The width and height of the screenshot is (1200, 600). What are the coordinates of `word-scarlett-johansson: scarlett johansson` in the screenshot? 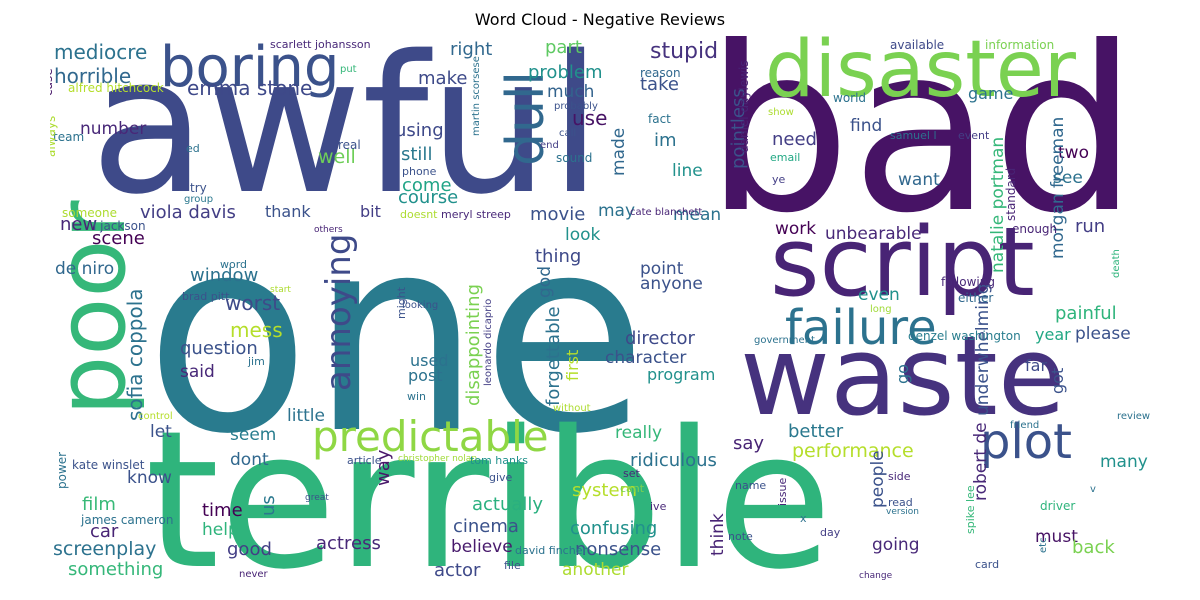 It's located at (320, 44).